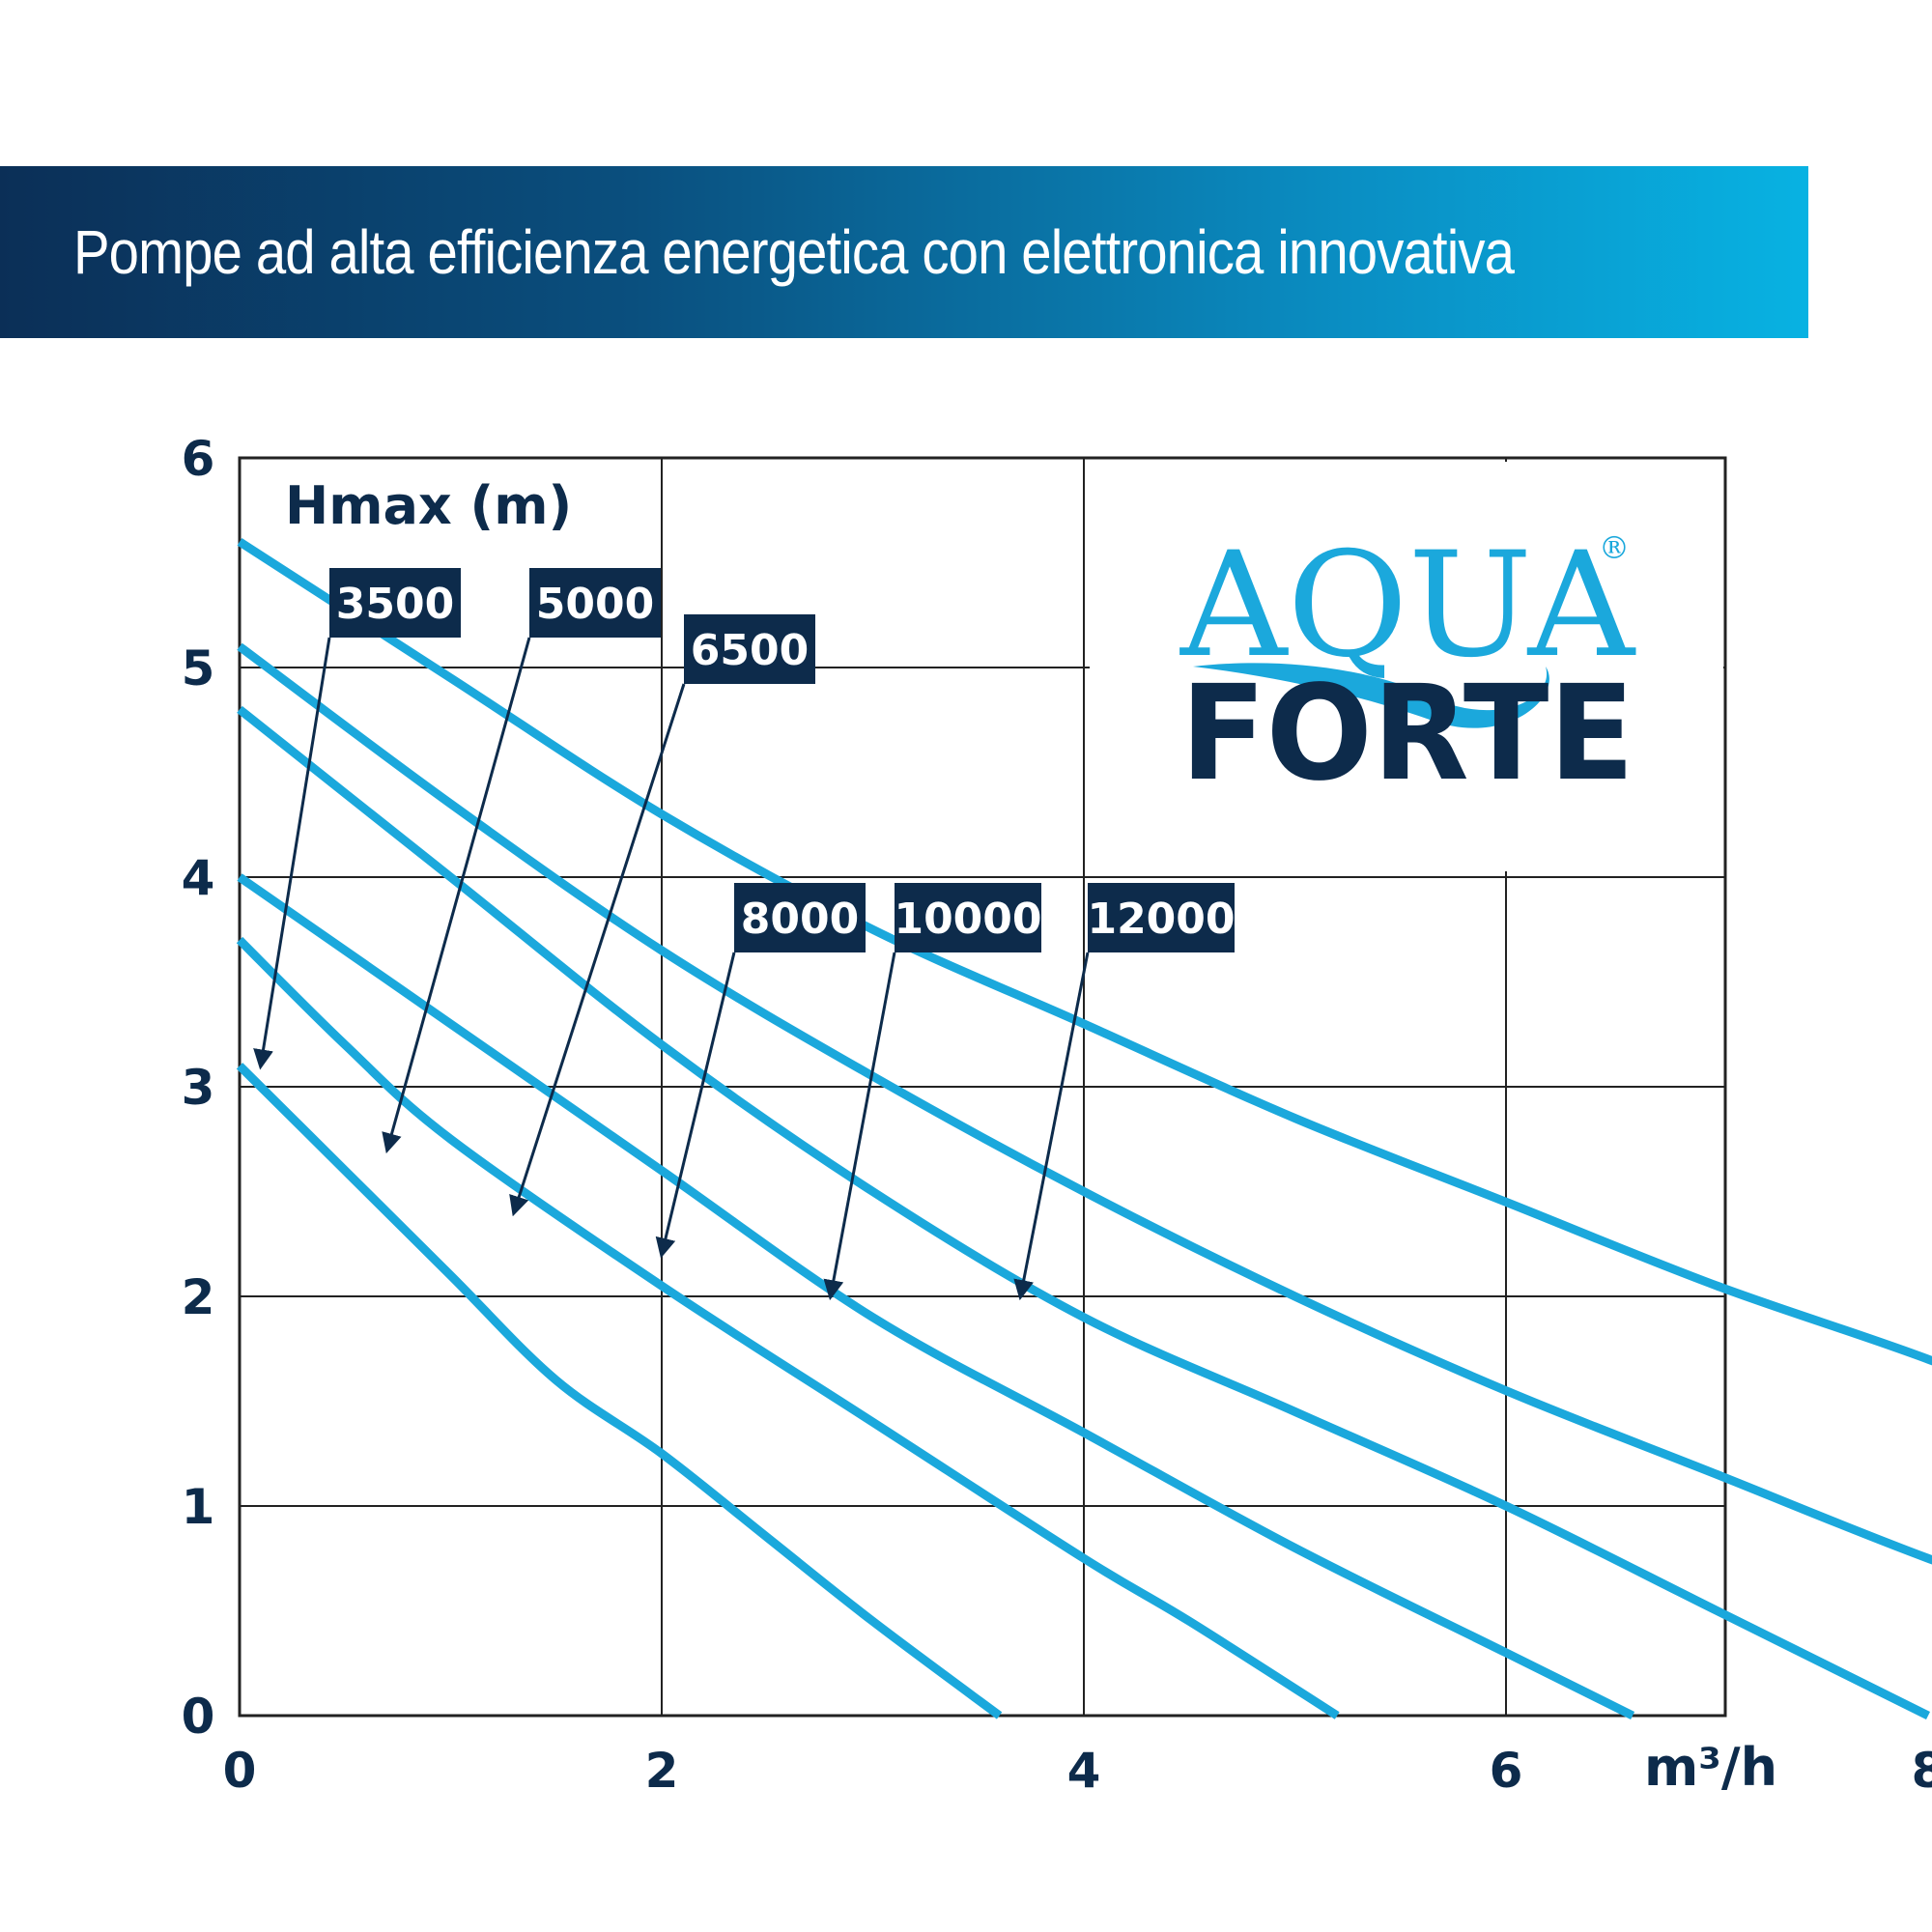 The image size is (1932, 1932). I want to click on x-tick-label: 6, so click(1506, 1771).